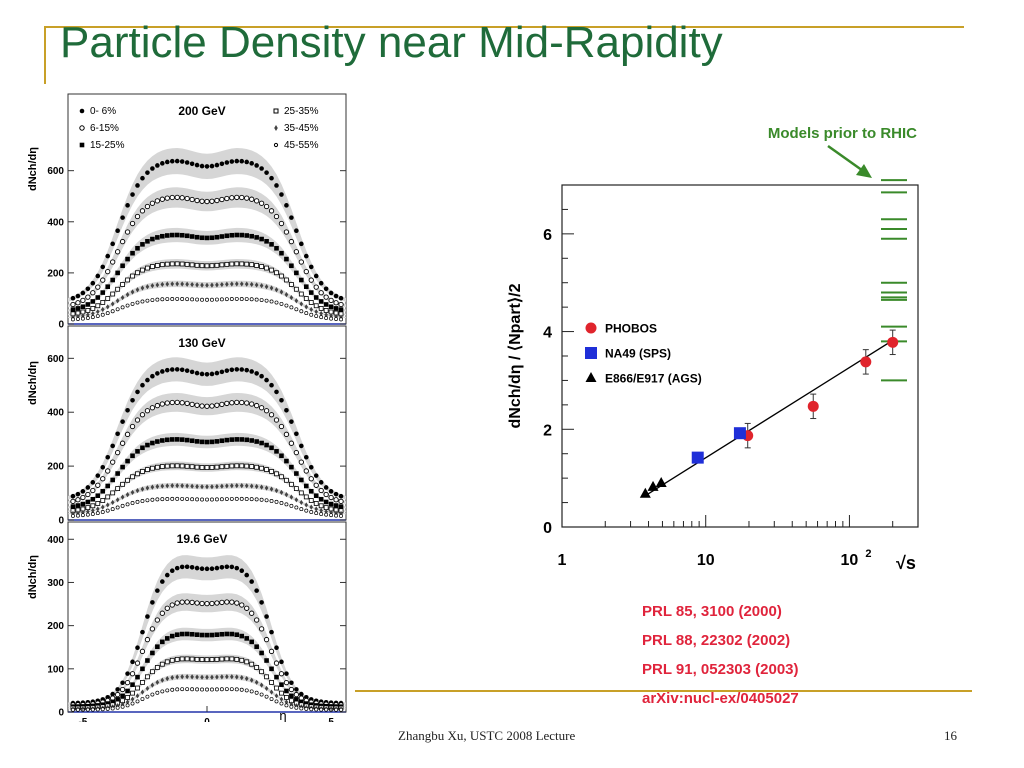  What do you see at coordinates (276, 145) in the screenshot?
I see `legend-marker` at bounding box center [276, 145].